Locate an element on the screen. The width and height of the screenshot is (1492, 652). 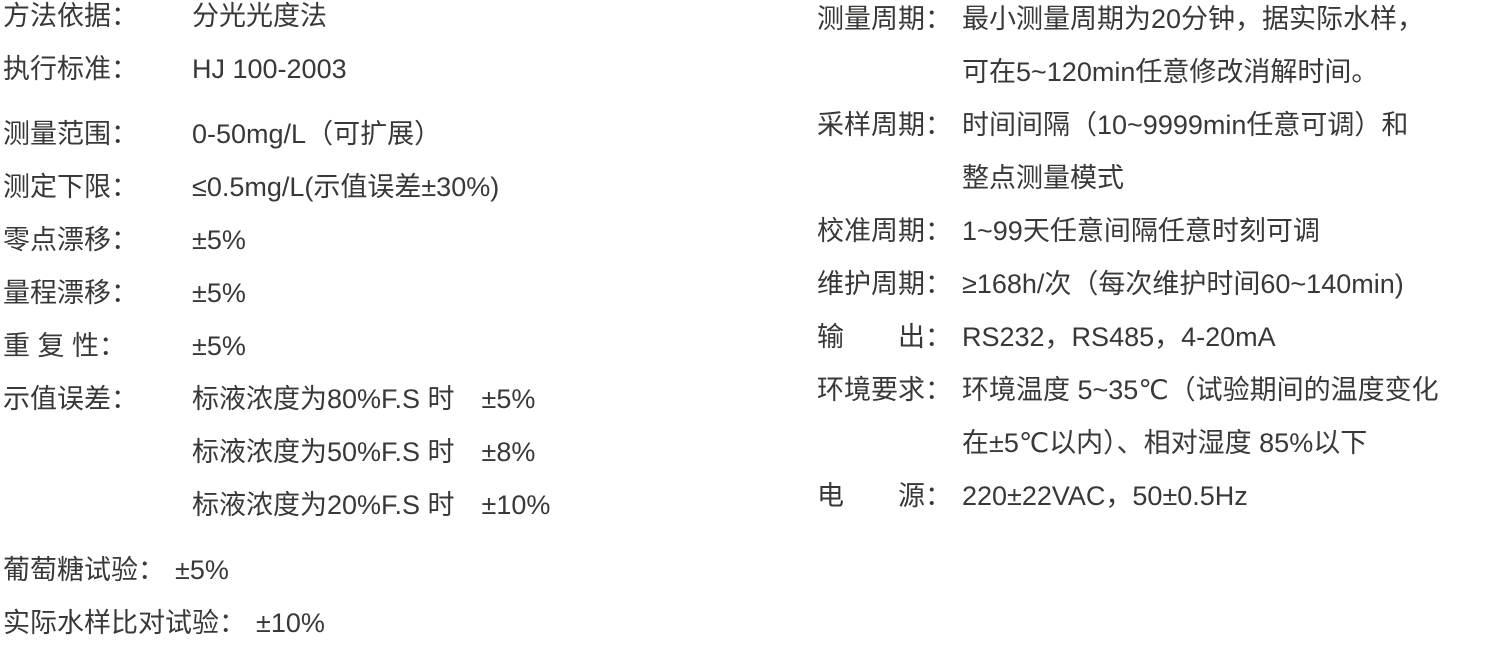
spec-value-line: 最小测量周期为20分钟，据实际水样， is located at coordinates (1193, 19).